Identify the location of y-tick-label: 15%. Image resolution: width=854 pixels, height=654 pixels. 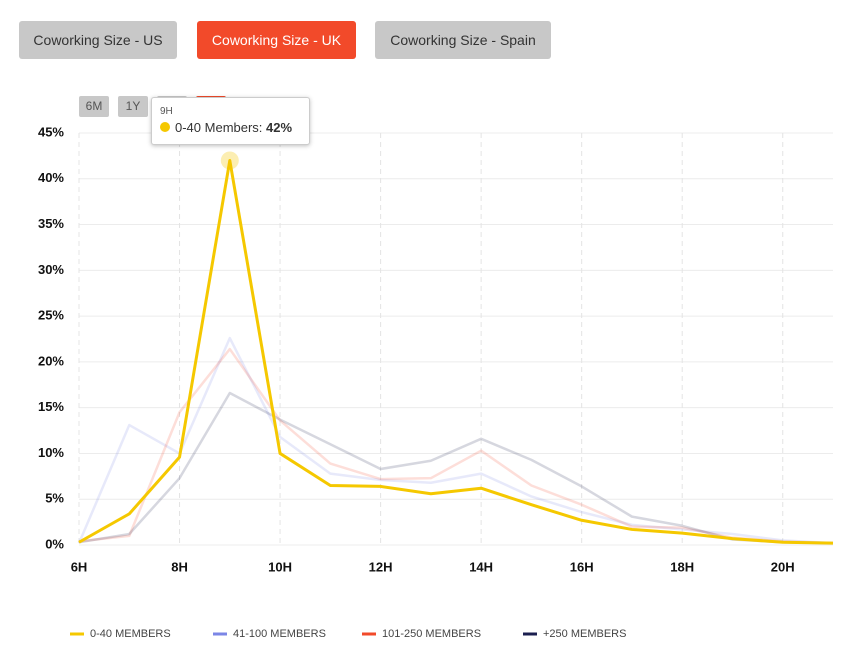
(51, 406).